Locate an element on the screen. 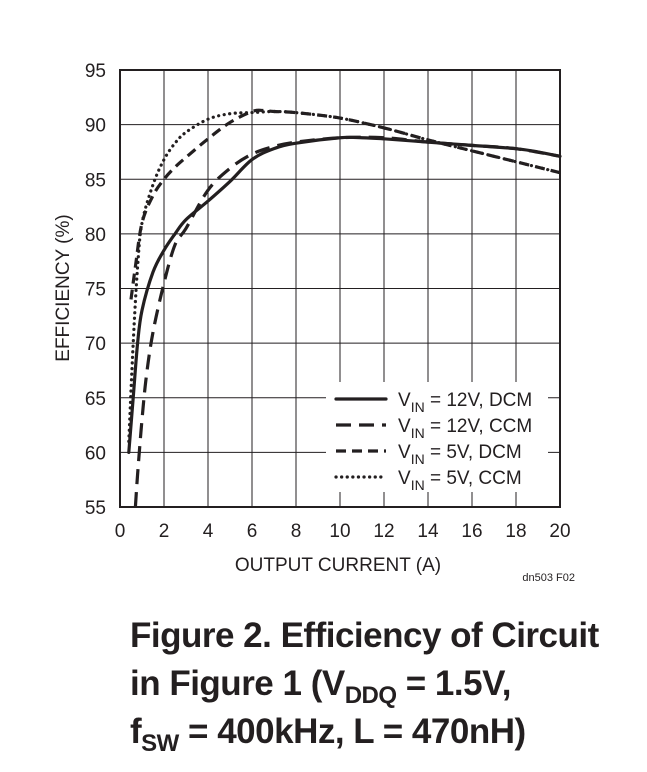  caption-line-3-post: = 400kHz, L = 470nH) is located at coordinates (352, 731).